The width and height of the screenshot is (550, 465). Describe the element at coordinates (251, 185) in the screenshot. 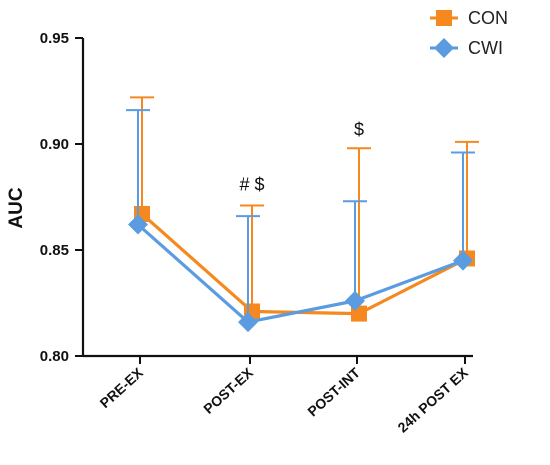

I see `significance-annotation: # $` at that location.